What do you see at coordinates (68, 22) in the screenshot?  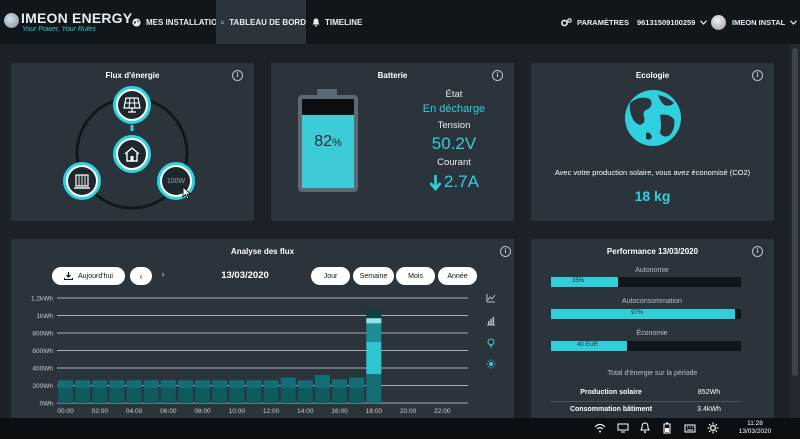 I see `imeon-logo: IMEON ENERGY Your Power, Your Rules` at bounding box center [68, 22].